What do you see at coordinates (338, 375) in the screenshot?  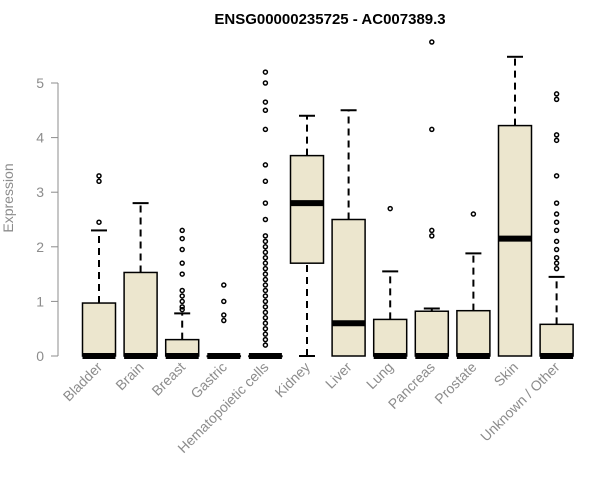 I see `x-tick-label: Liver` at bounding box center [338, 375].